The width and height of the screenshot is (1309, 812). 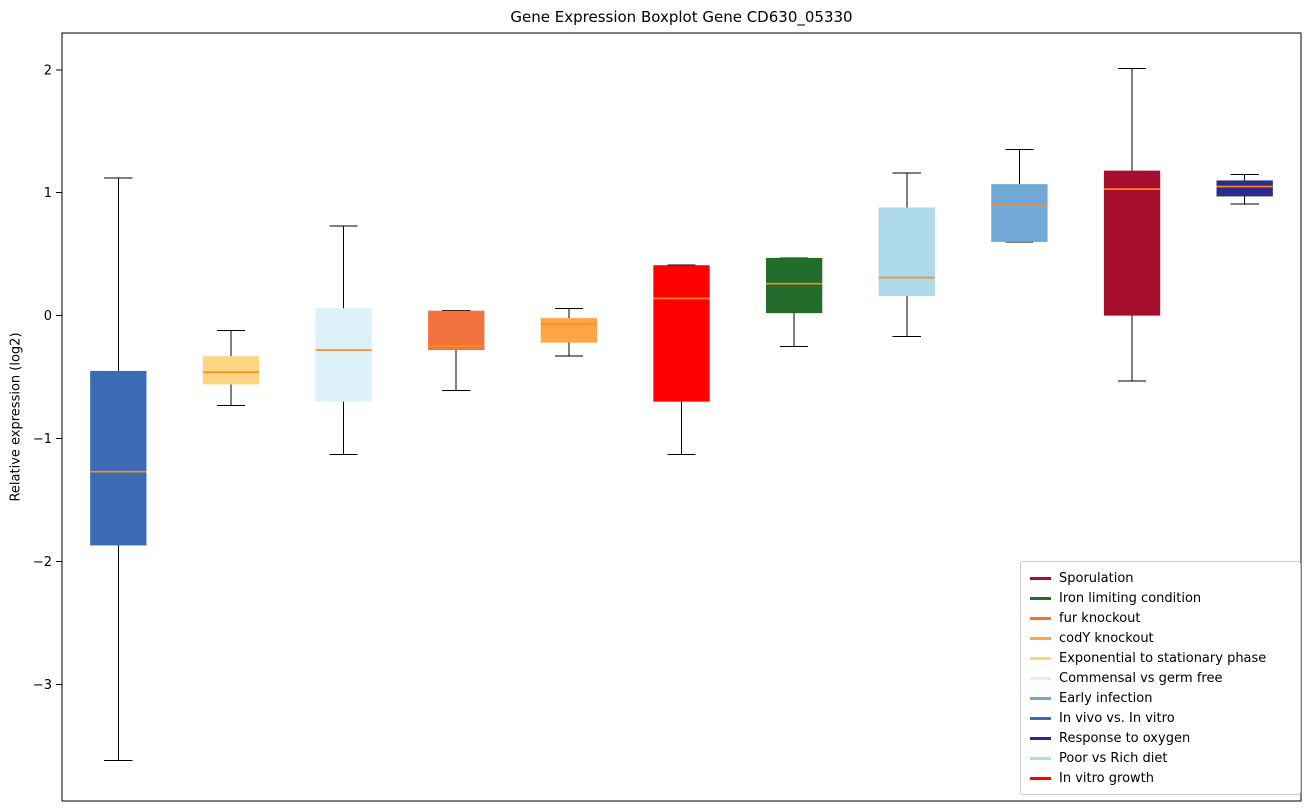 What do you see at coordinates (1106, 698) in the screenshot?
I see `legend-label: Early infection` at bounding box center [1106, 698].